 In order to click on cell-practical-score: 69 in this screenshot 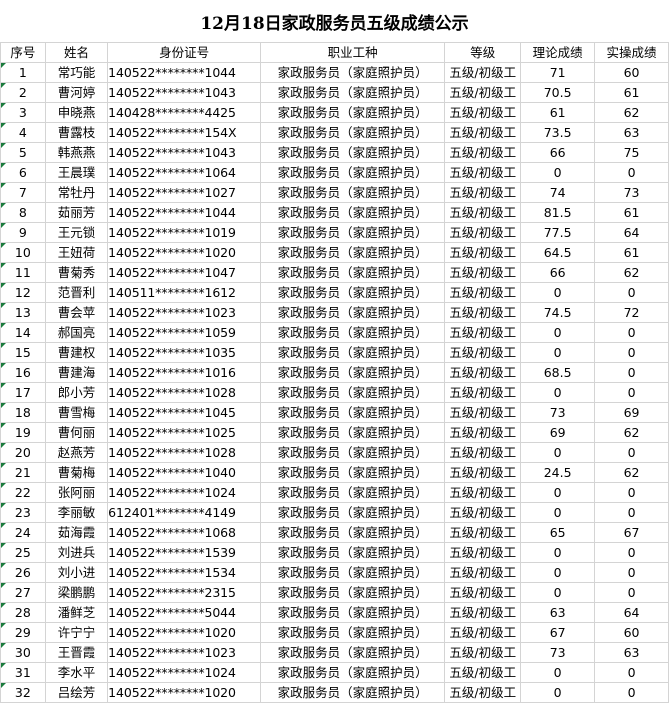, I will do `click(631, 412)`.